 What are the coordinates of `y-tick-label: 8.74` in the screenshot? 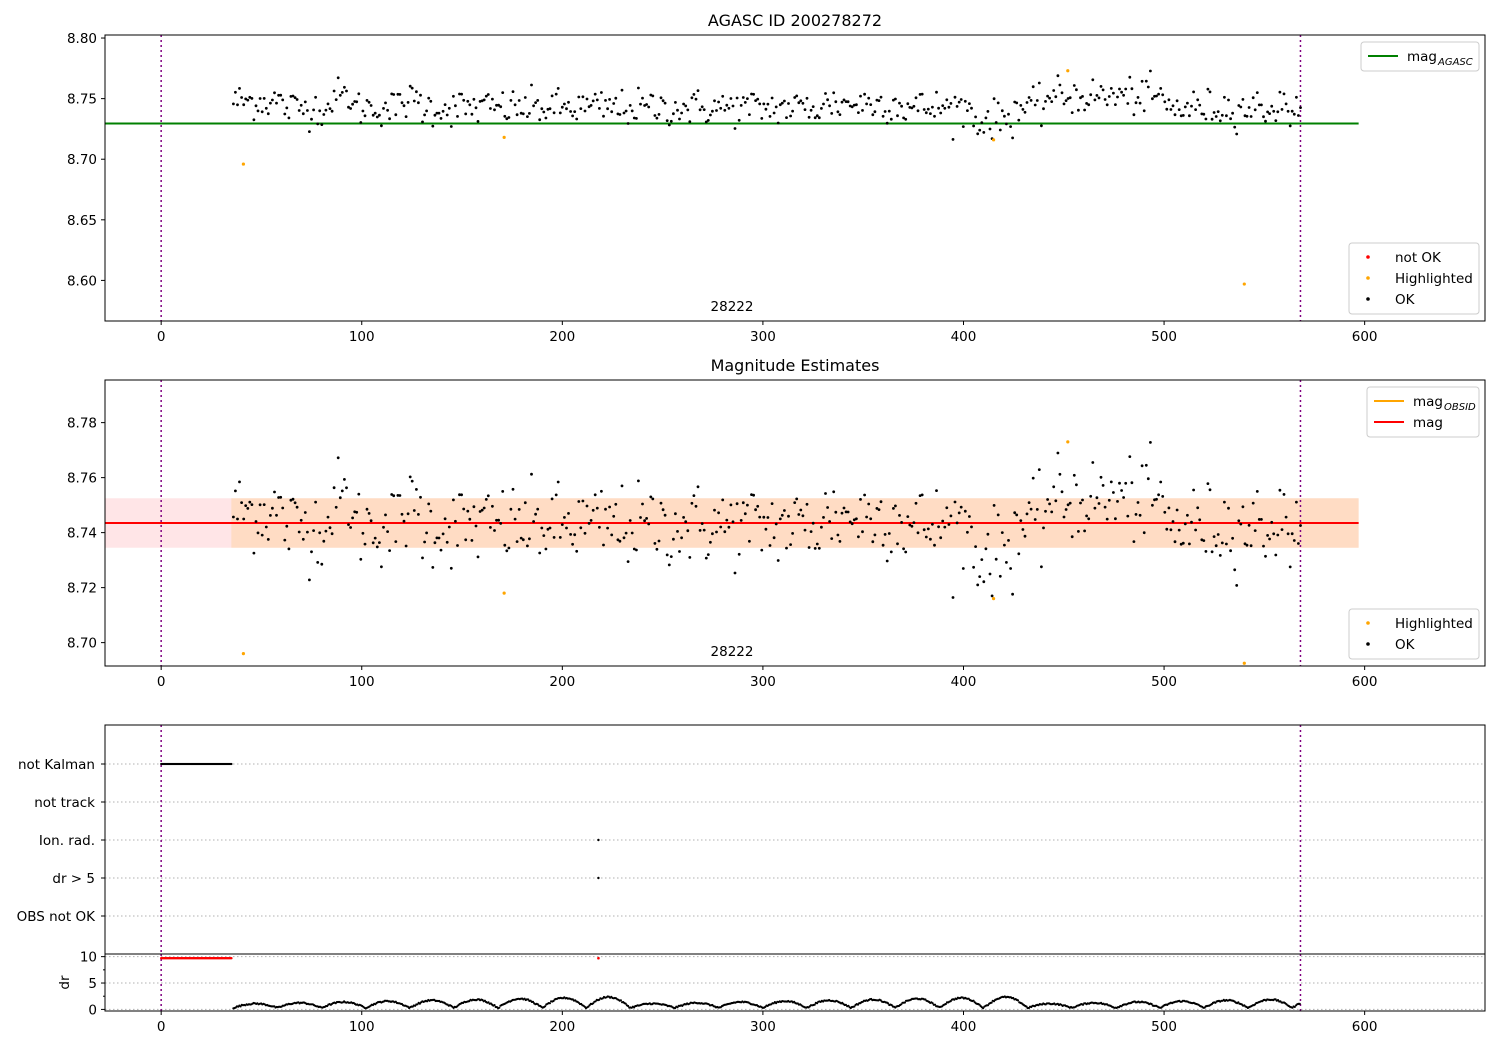 It's located at (82, 534).